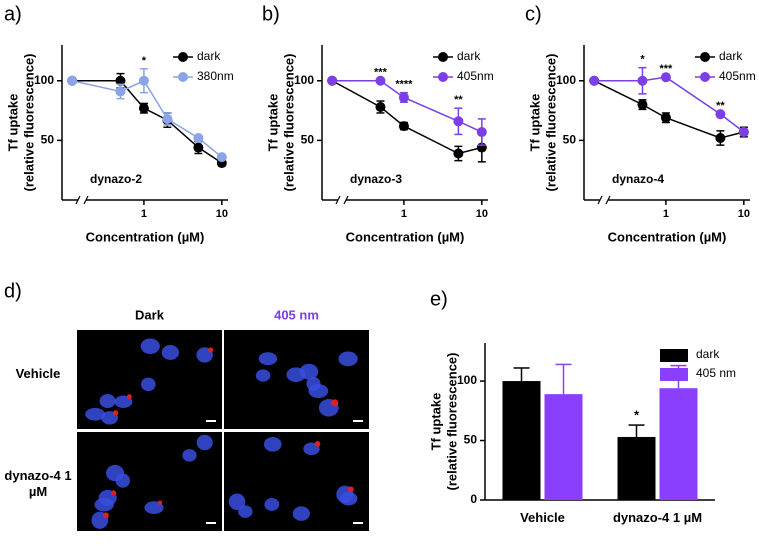 The image size is (759, 546). Describe the element at coordinates (296, 314) in the screenshot. I see `column-header: 405 nm` at that location.